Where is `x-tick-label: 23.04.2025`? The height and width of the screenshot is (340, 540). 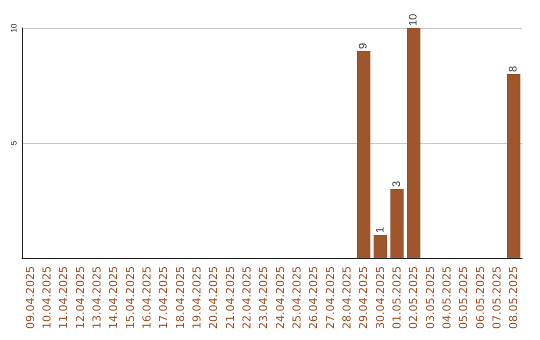
x-tick-label: 23.04.2025 is located at coordinates (263, 298).